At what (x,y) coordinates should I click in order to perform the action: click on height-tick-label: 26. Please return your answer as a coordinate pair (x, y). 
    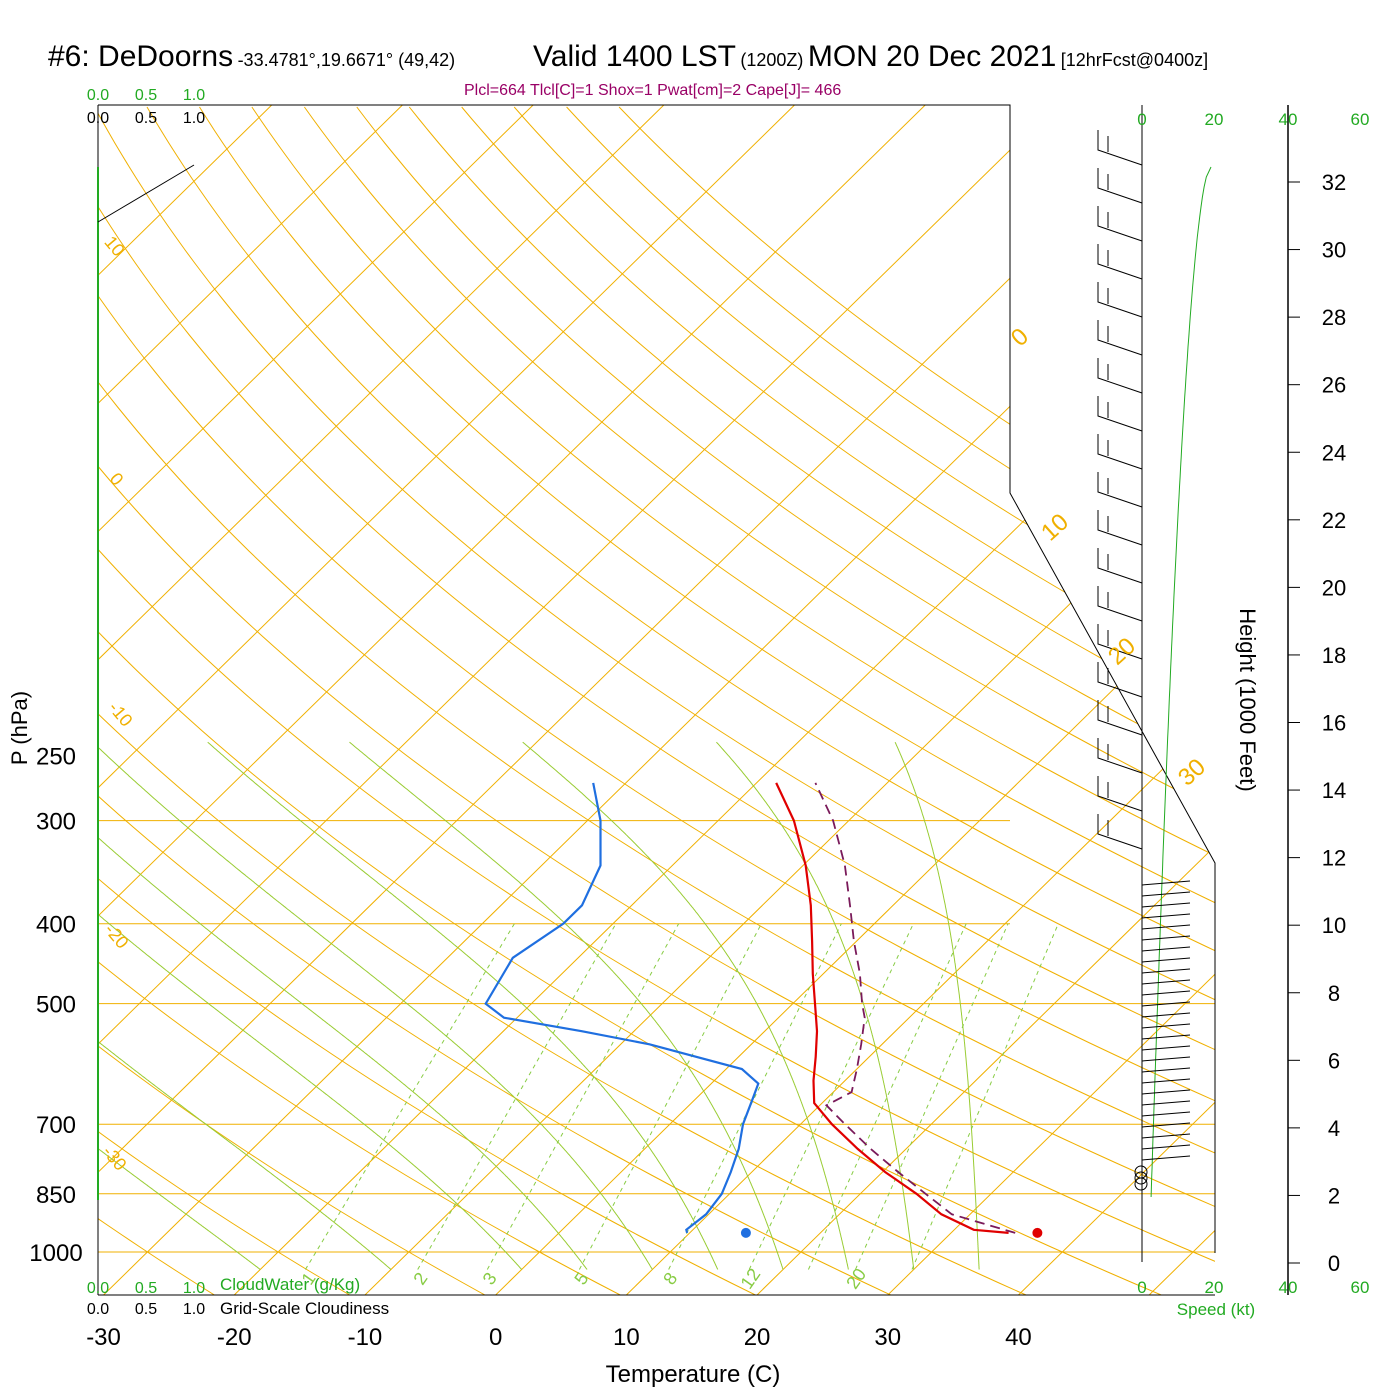
    Looking at the image, I should click on (1334, 385).